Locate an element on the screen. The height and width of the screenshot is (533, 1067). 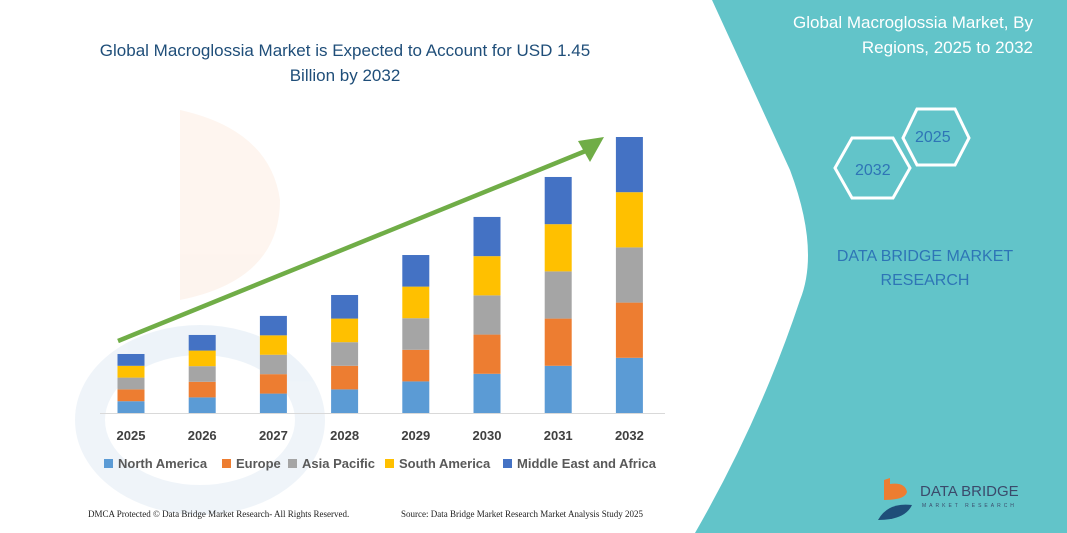
bar-2027-north-america is located at coordinates (273, 403).